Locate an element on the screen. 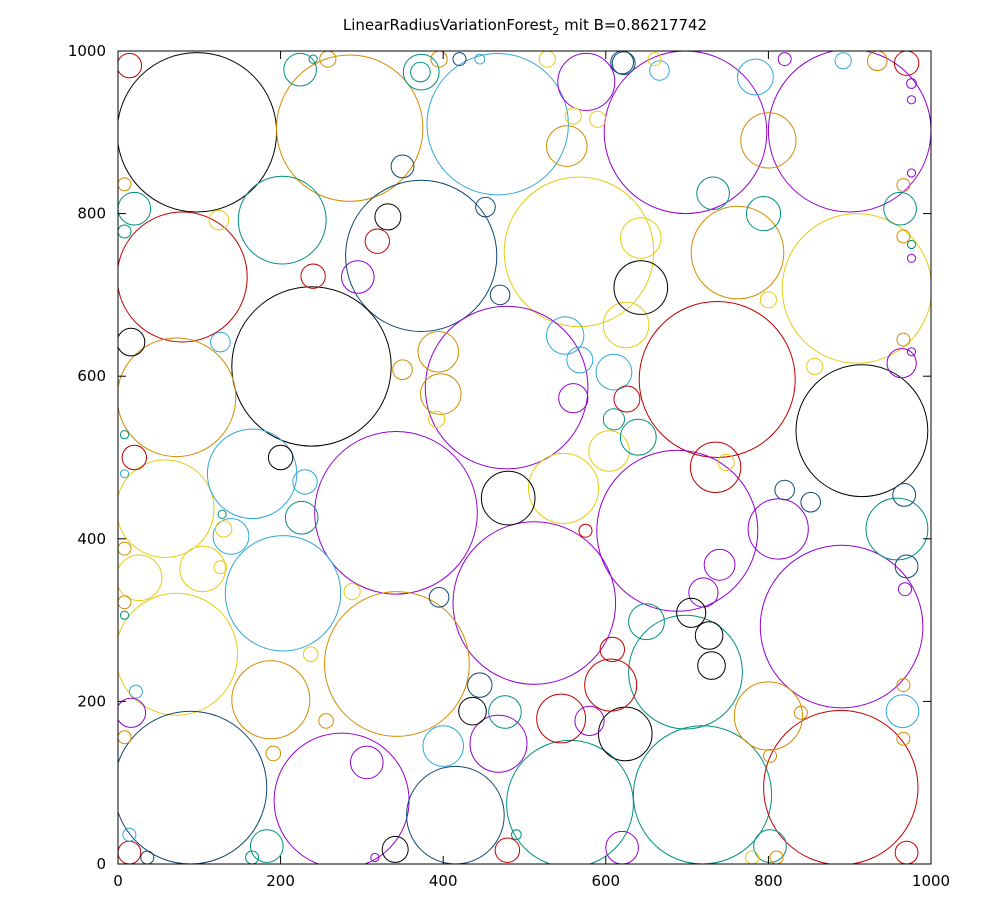 The image size is (1000, 900). x-tick-label: 1000 is located at coordinates (931, 881).